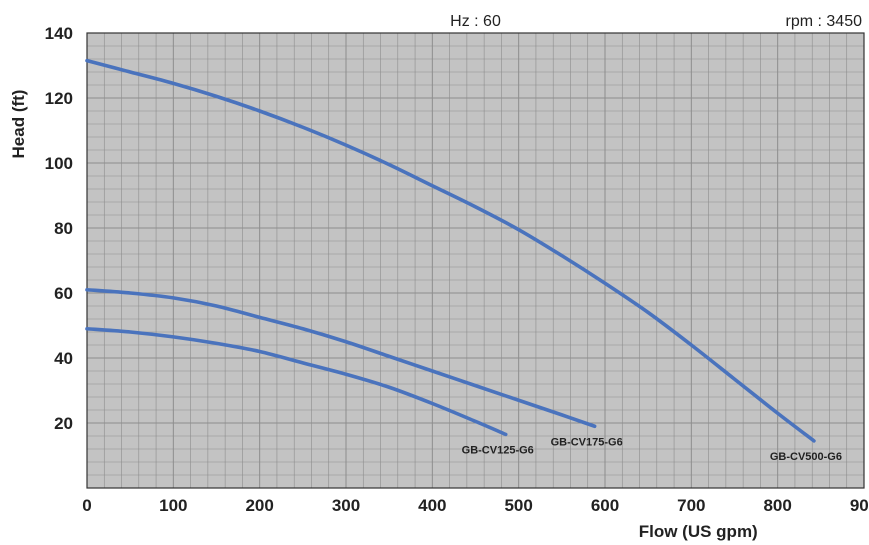  I want to click on curve-label: GB-CV175-G6, so click(587, 442).